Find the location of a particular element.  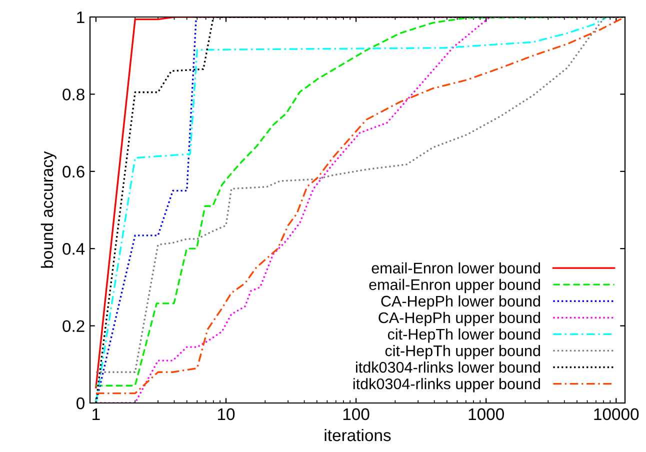

legend-label: CA-HepPh lower bound is located at coordinates (460, 302).